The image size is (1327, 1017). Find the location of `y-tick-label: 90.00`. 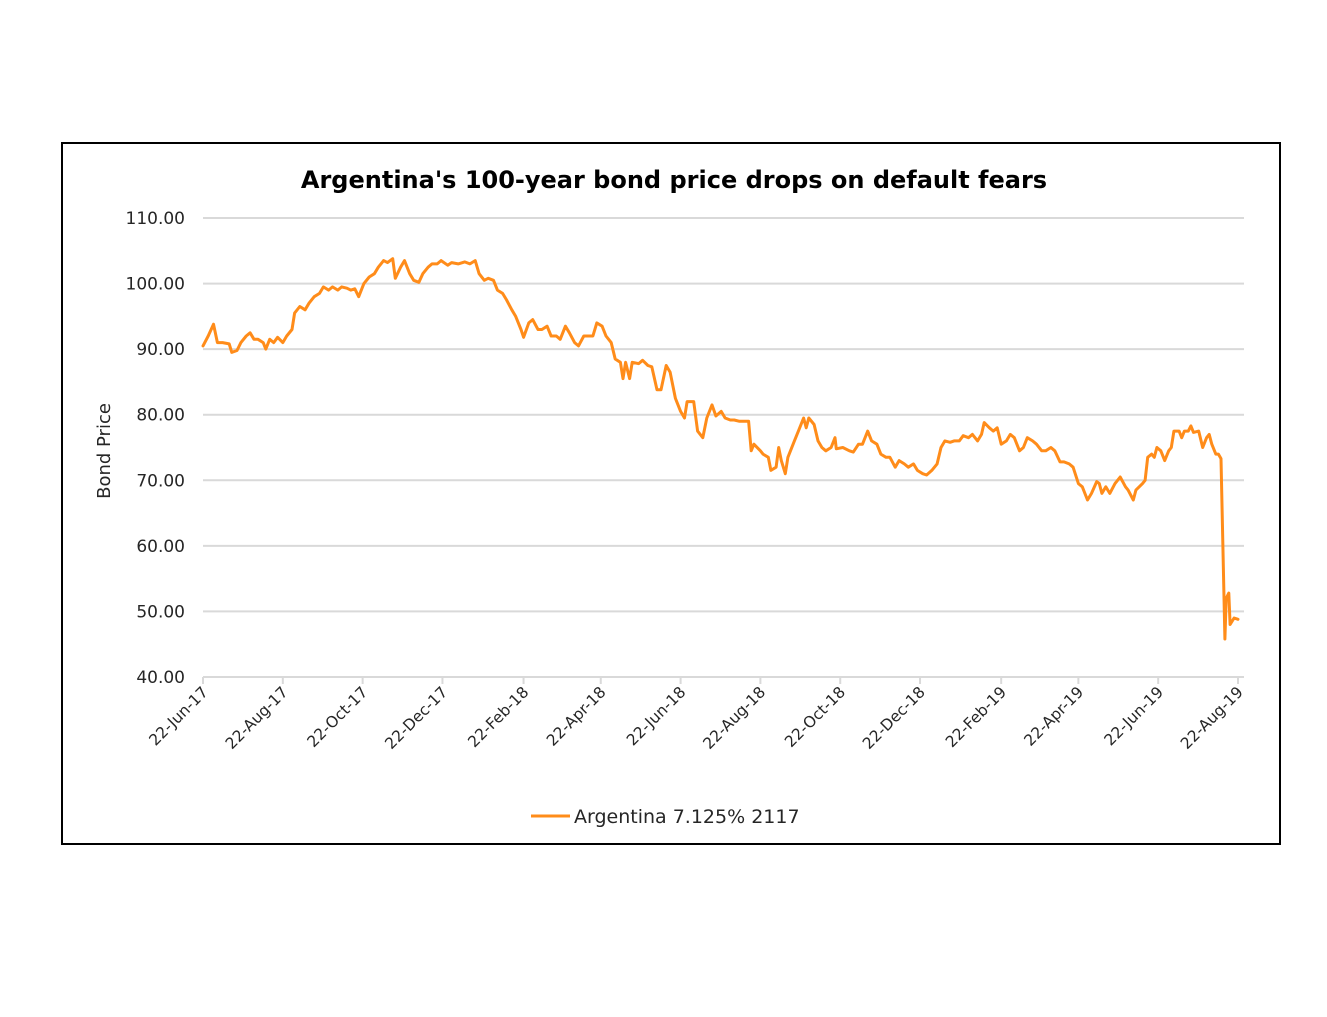

y-tick-label: 90.00 is located at coordinates (160, 350).